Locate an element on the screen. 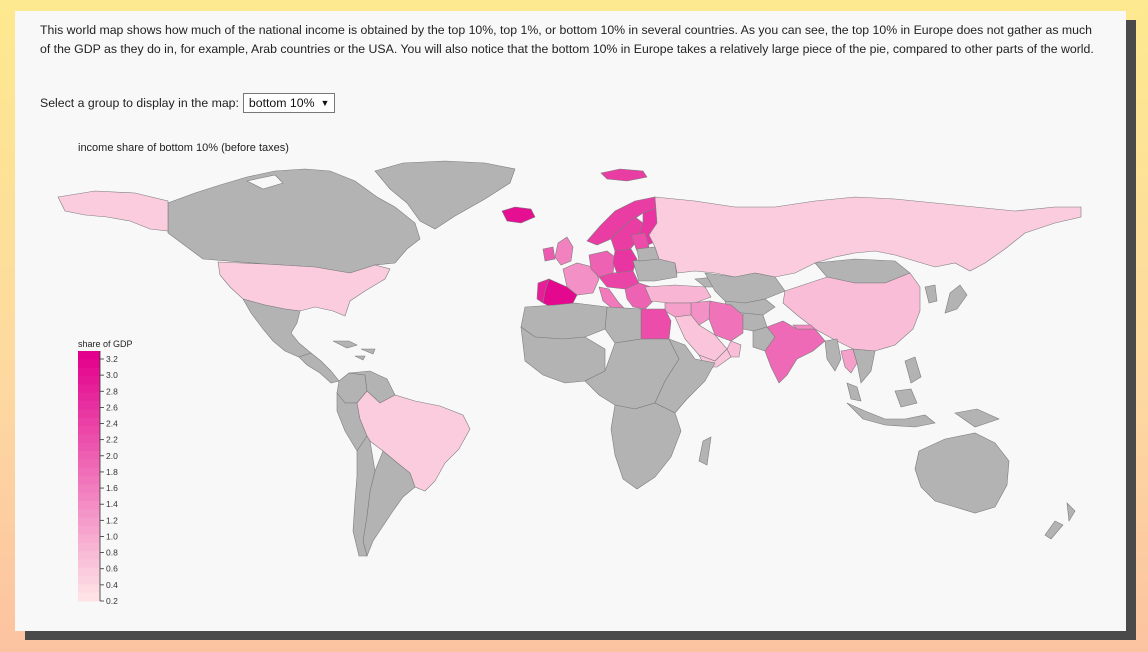  country-myanmar is located at coordinates (833, 355).